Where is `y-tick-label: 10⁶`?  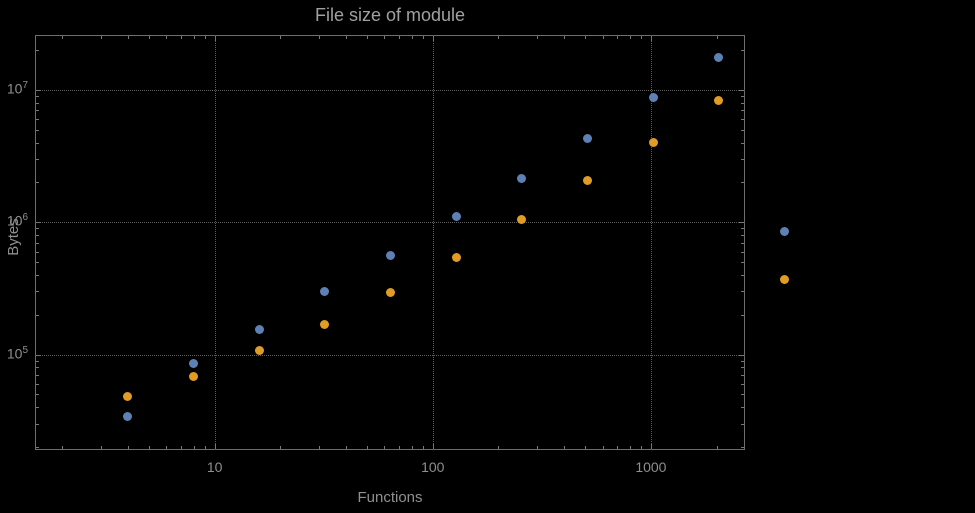 y-tick-label: 10⁶ is located at coordinates (17, 220).